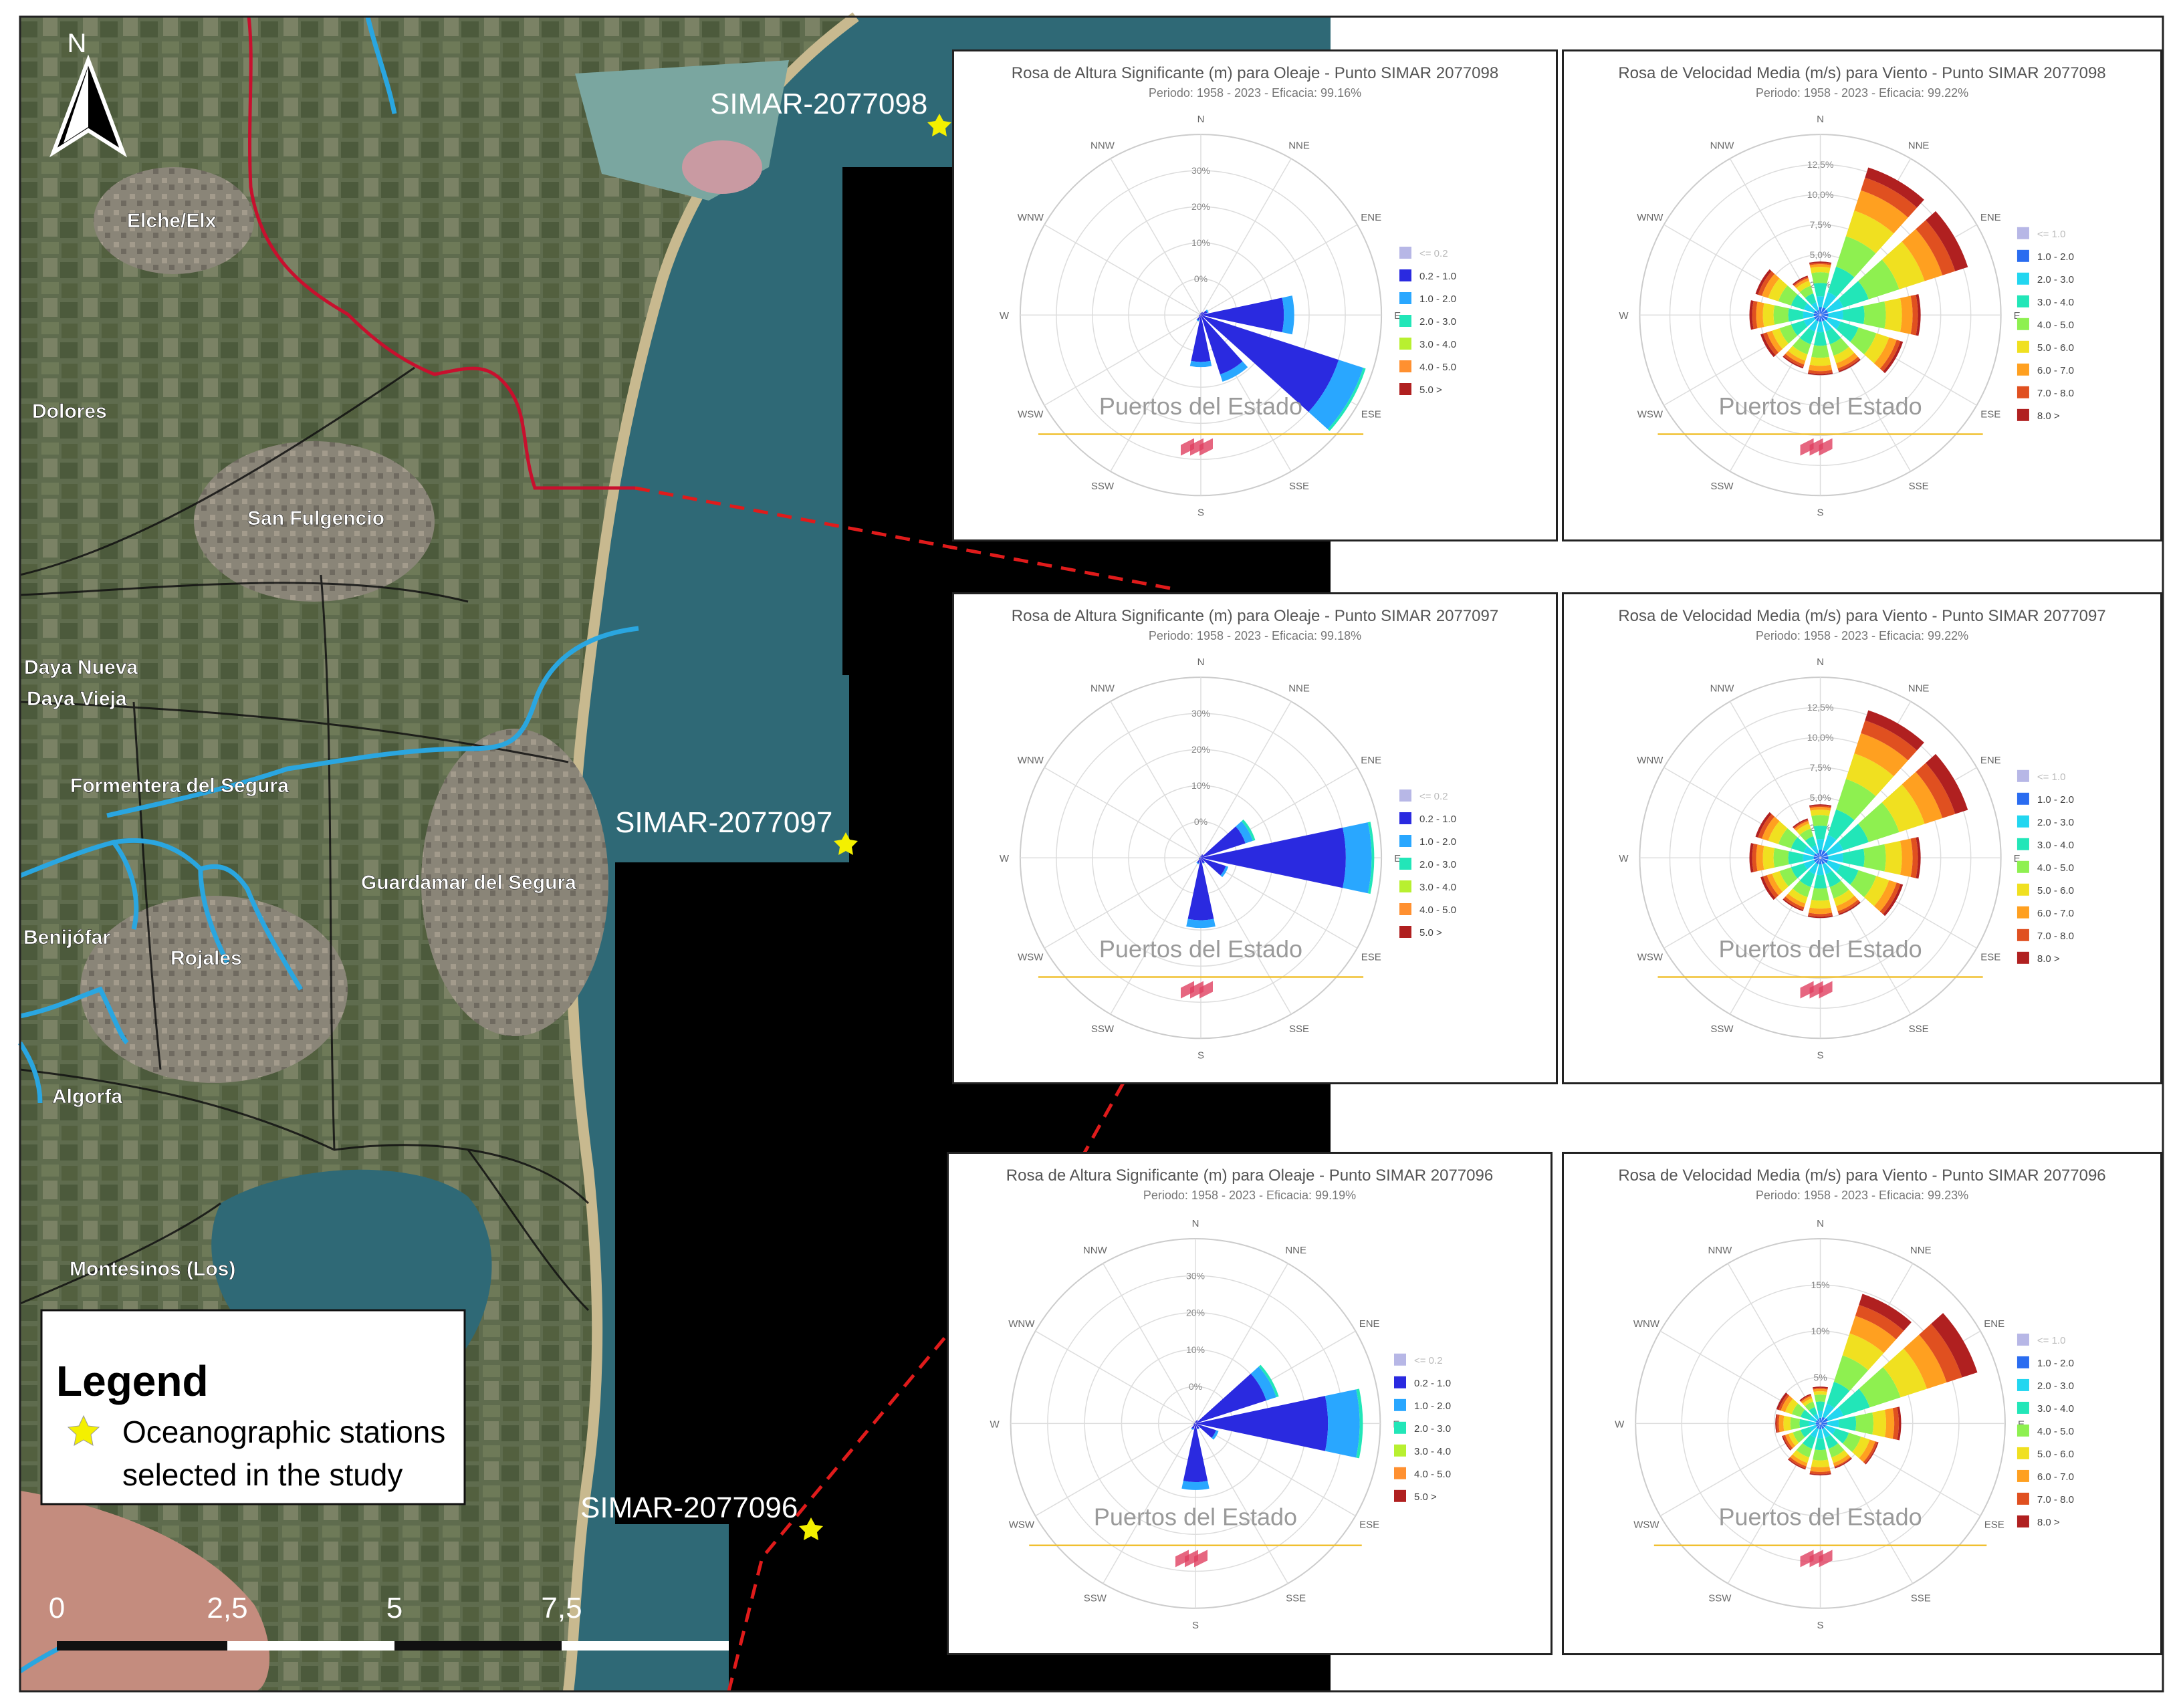 The height and width of the screenshot is (1708, 2181). I want to click on ring-label: 5%, so click(1820, 1377).